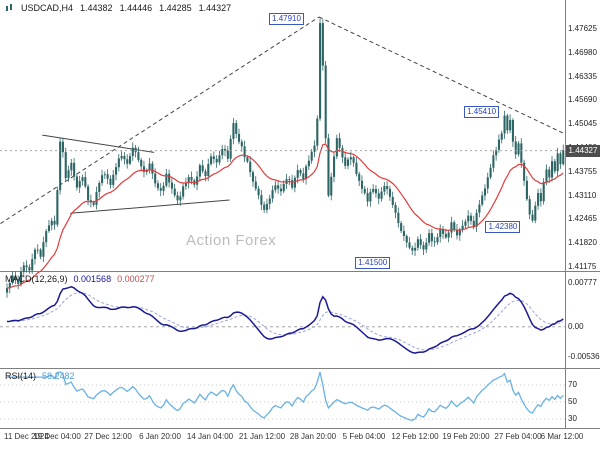 This screenshot has width=600, height=450. I want to click on time-axis-label: 28 Jan 20:00, so click(313, 436).